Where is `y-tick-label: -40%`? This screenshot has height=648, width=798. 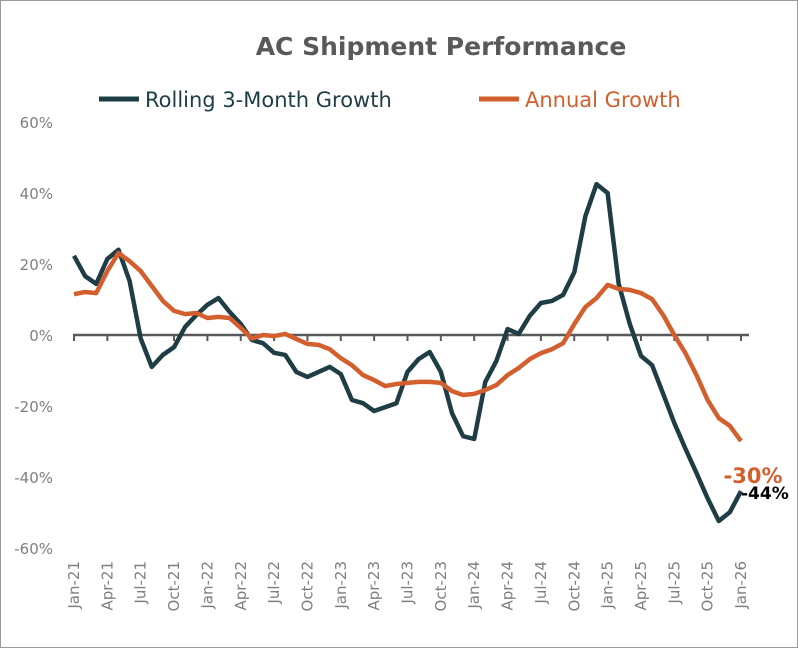 y-tick-label: -40% is located at coordinates (33, 478).